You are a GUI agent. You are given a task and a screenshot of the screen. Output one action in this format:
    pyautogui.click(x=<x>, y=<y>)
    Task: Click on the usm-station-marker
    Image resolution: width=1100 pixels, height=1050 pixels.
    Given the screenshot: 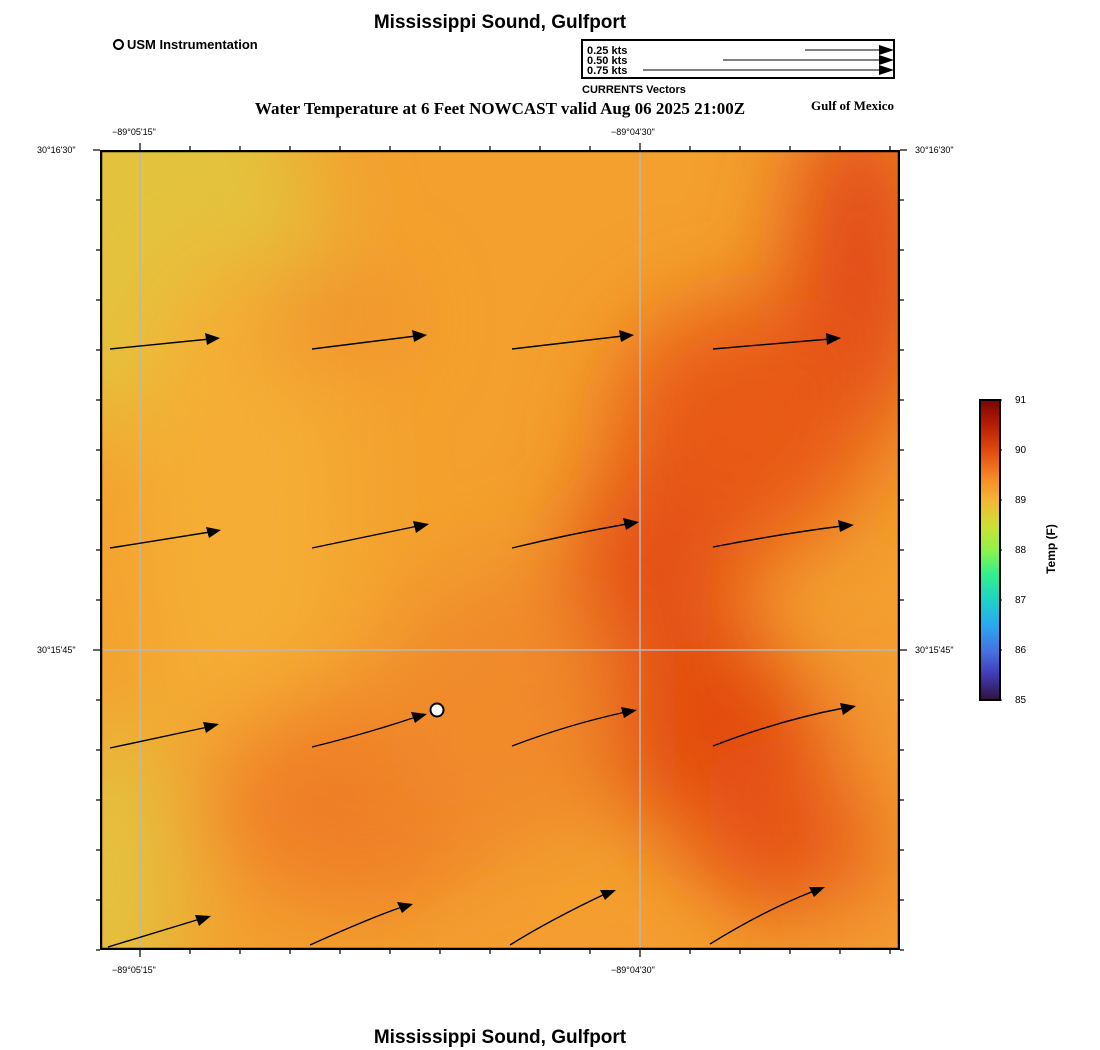 What is the action you would take?
    pyautogui.click(x=437, y=710)
    